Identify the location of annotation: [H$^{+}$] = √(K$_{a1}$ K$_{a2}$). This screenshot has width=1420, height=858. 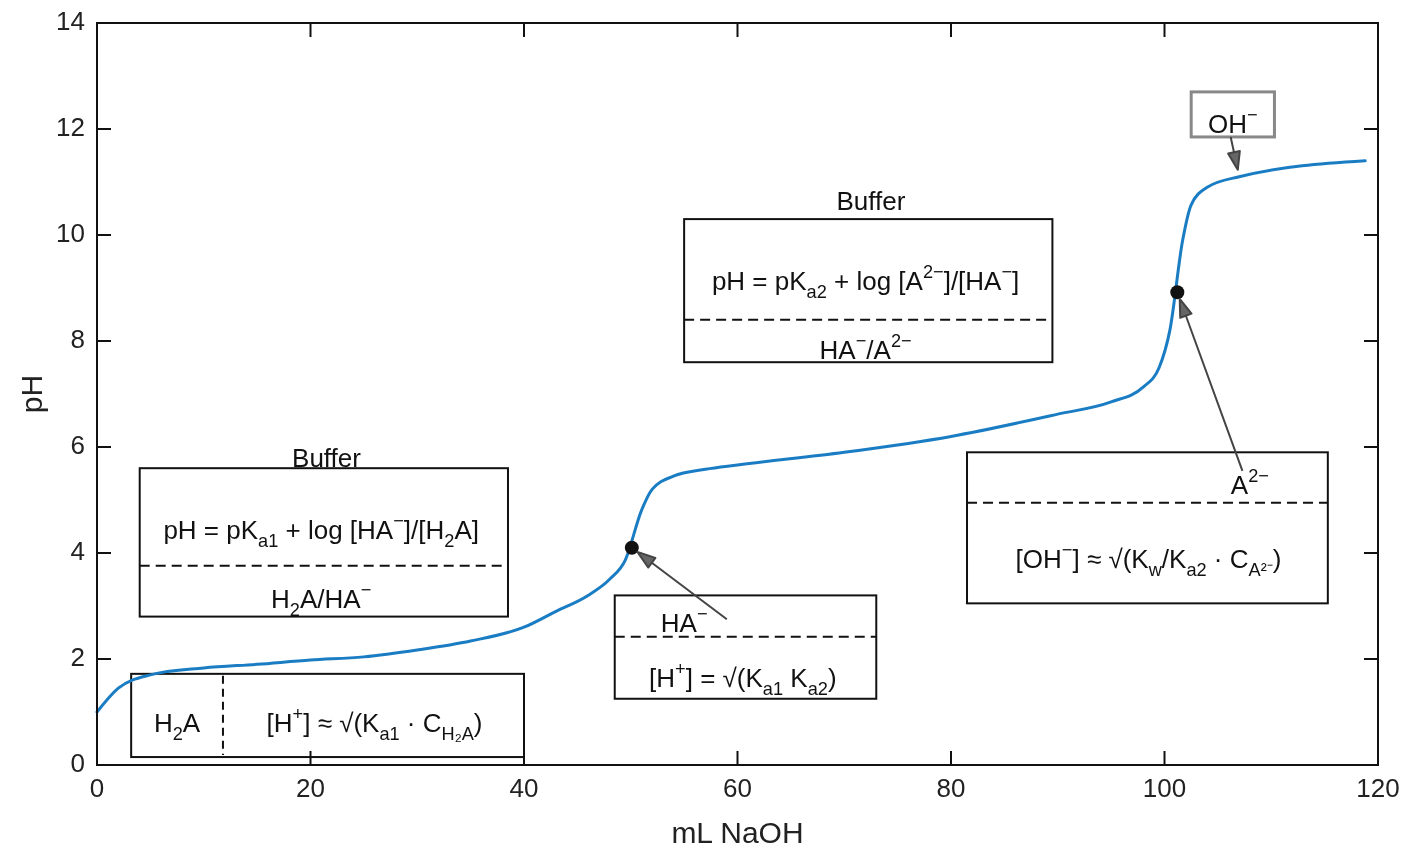
(743, 679).